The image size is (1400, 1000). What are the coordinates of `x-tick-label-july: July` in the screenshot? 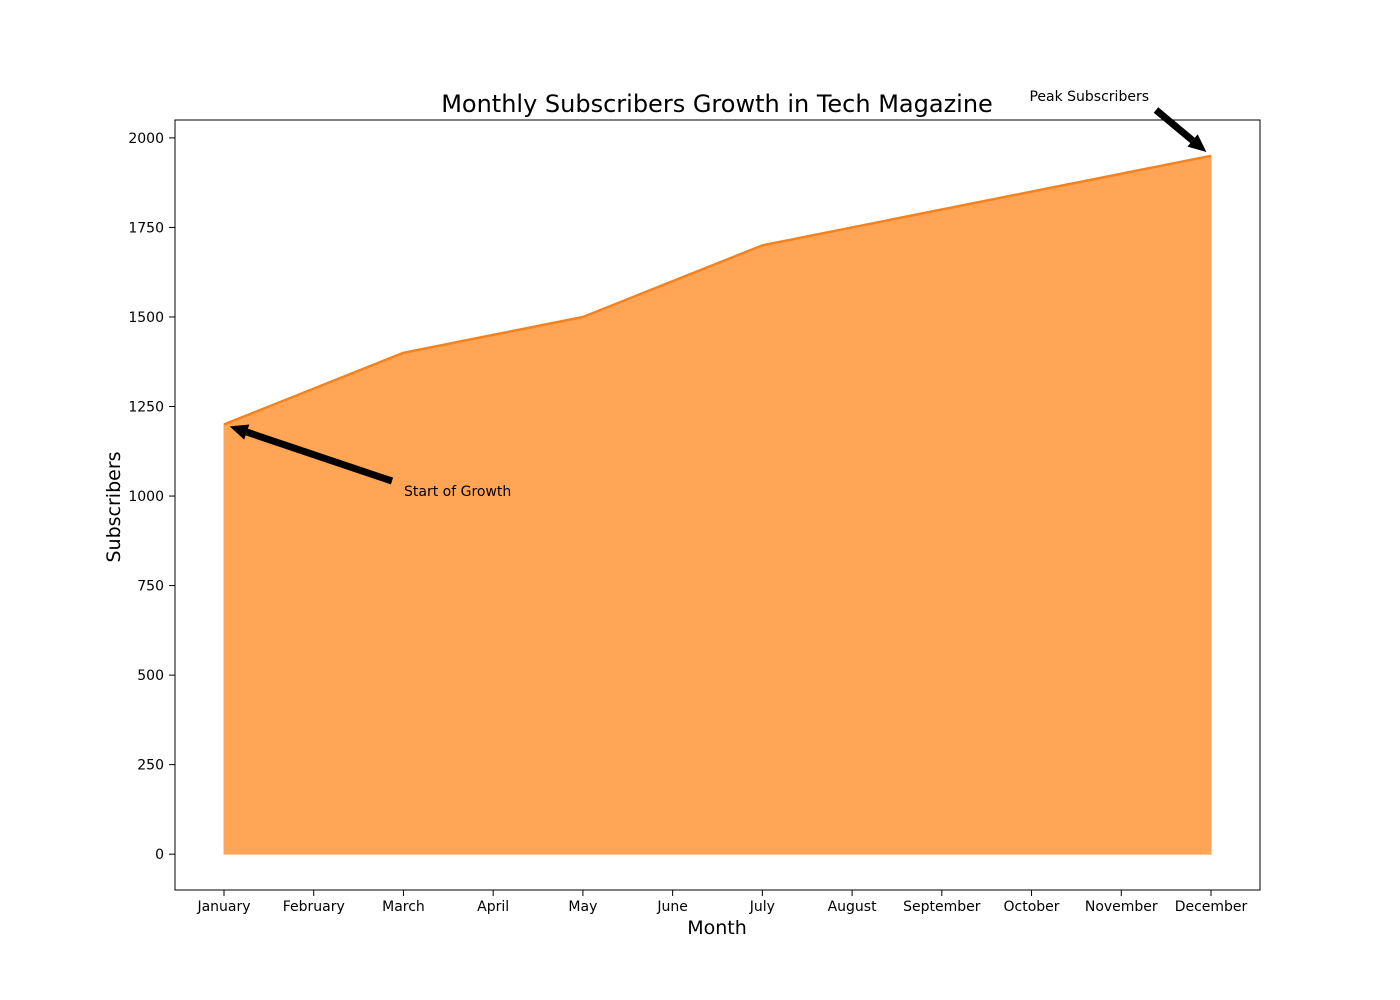 It's located at (762, 907).